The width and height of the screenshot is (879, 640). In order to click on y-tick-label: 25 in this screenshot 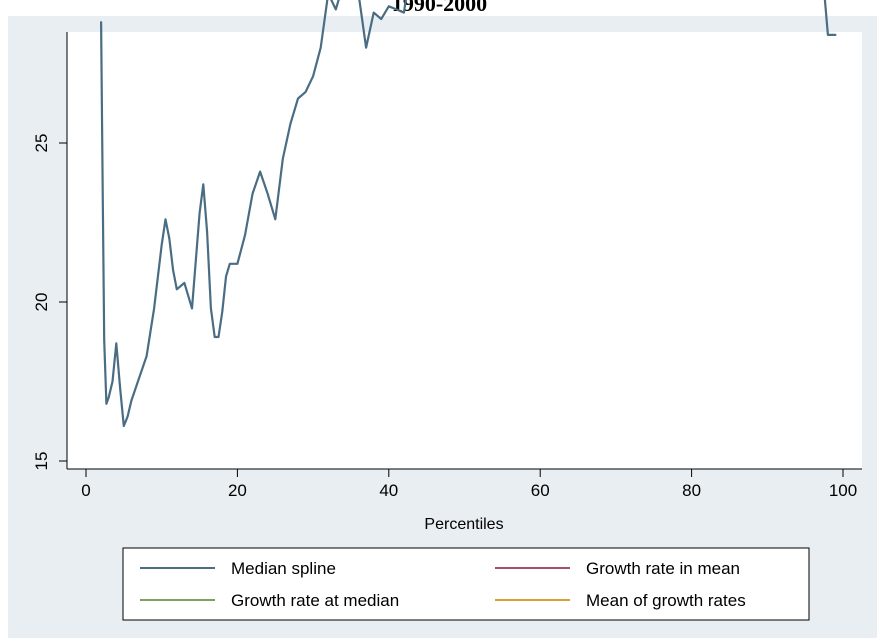, I will do `click(41, 143)`.